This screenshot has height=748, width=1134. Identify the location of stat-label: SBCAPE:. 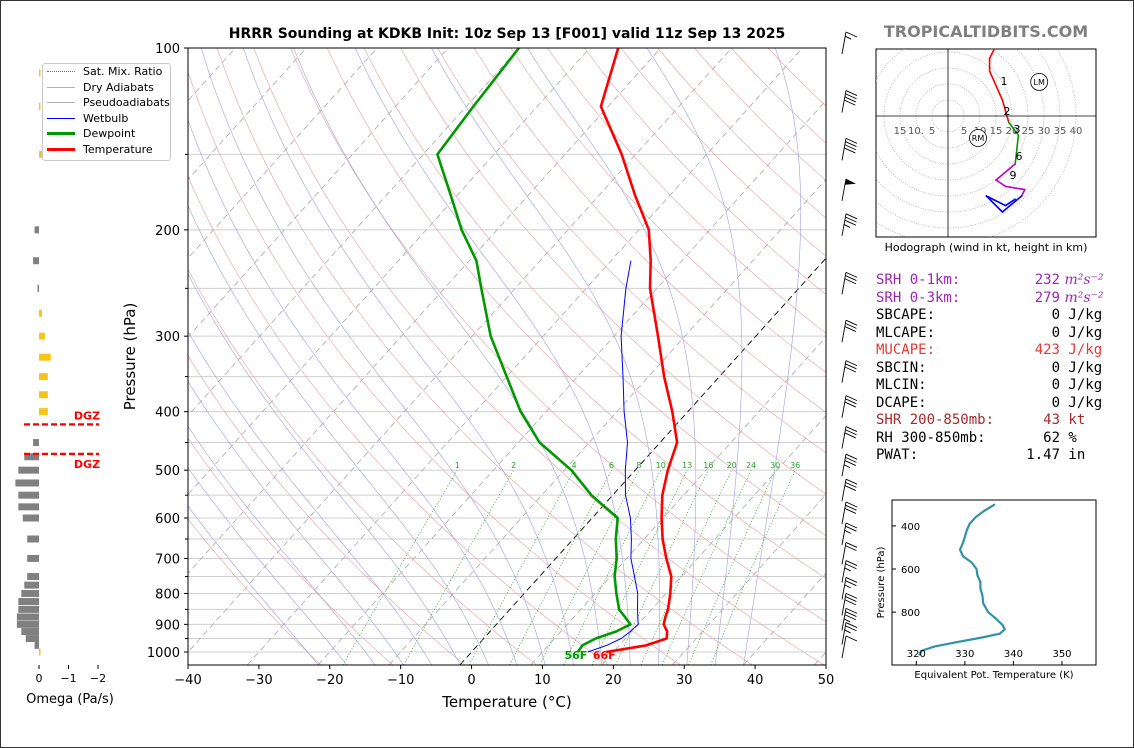
(906, 315).